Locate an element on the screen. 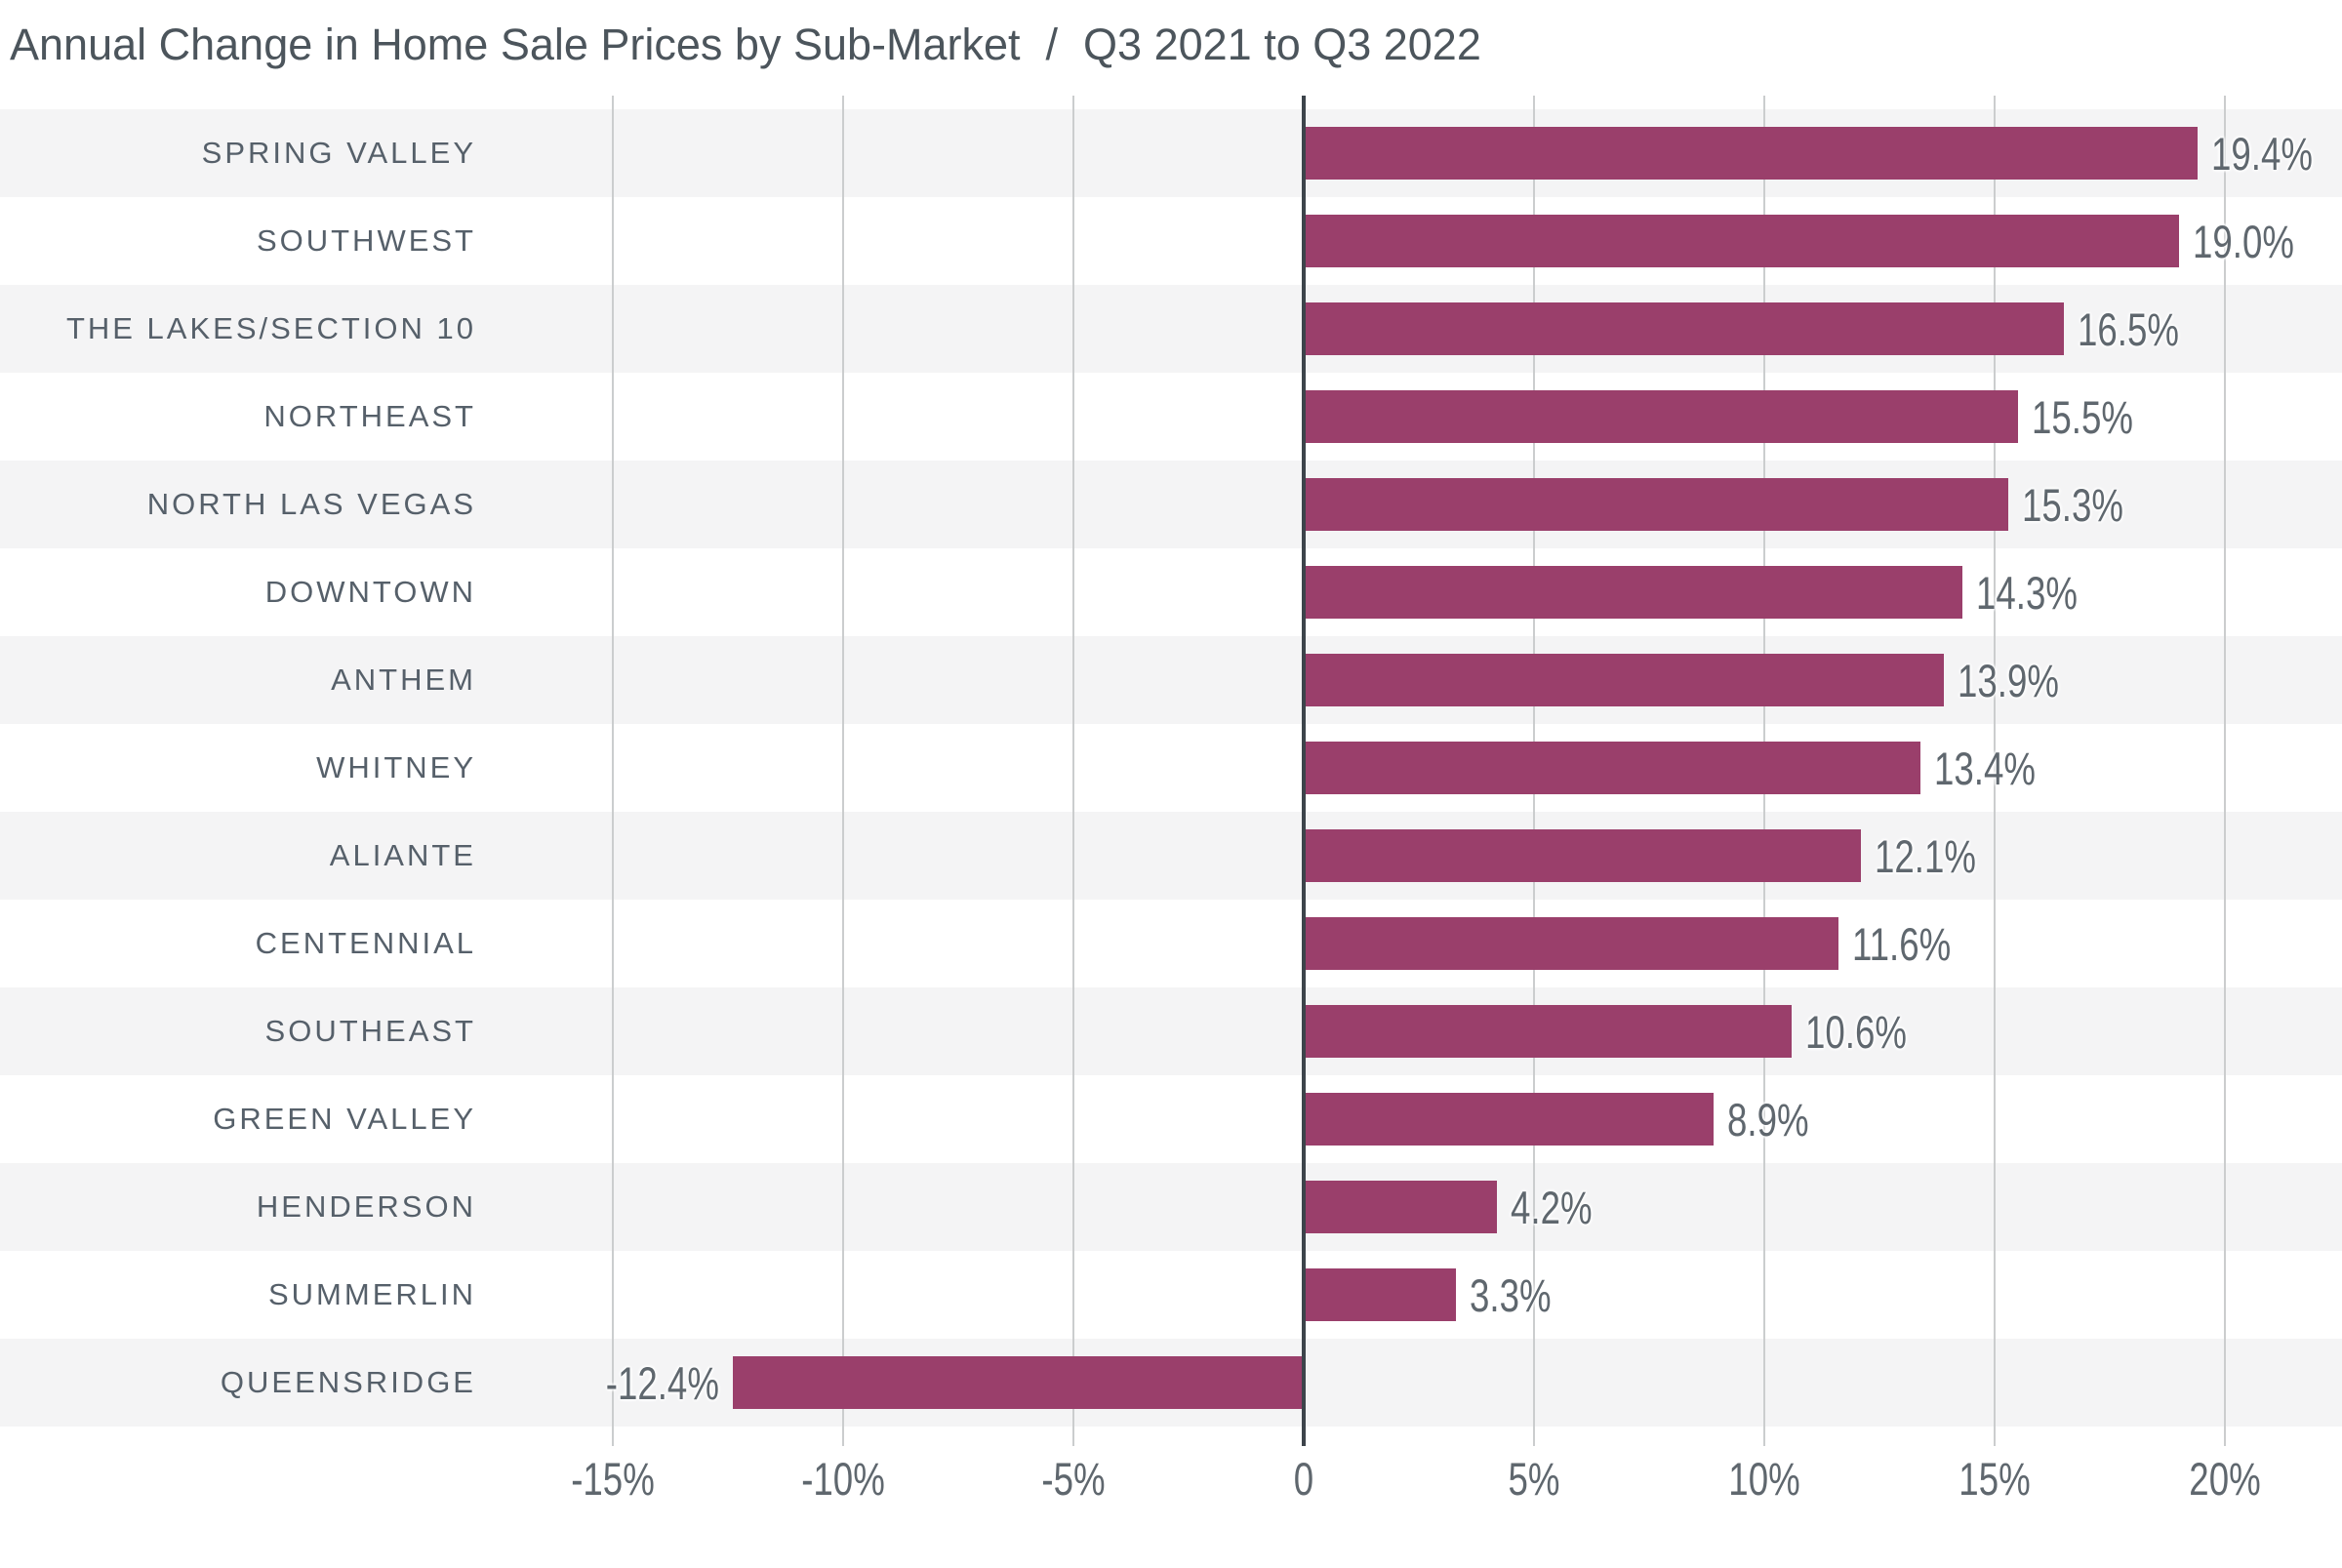 This screenshot has height=1568, width=2342. category-label-green-valley: GREEN VALLEY is located at coordinates (344, 1119).